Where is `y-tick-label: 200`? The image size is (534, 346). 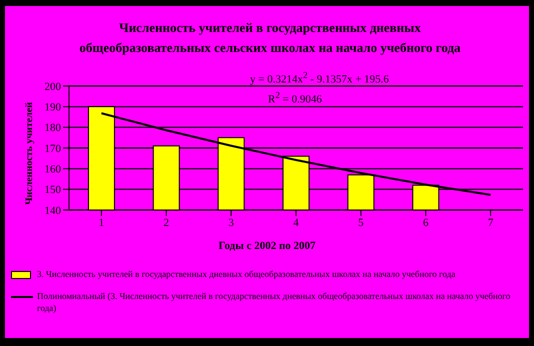 y-tick-label: 200 is located at coordinates (53, 86).